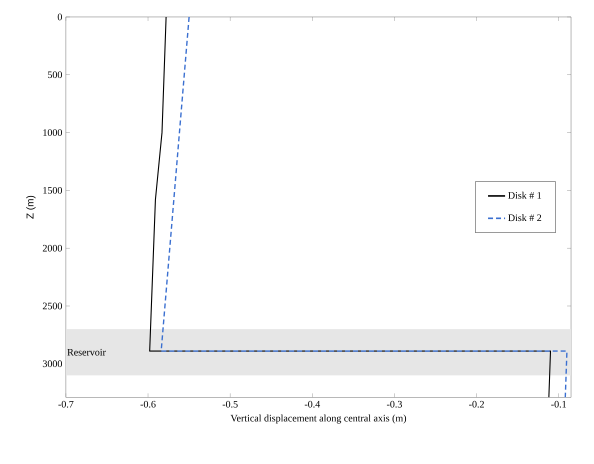  I want to click on legend-label: Disk # 1, so click(525, 195).